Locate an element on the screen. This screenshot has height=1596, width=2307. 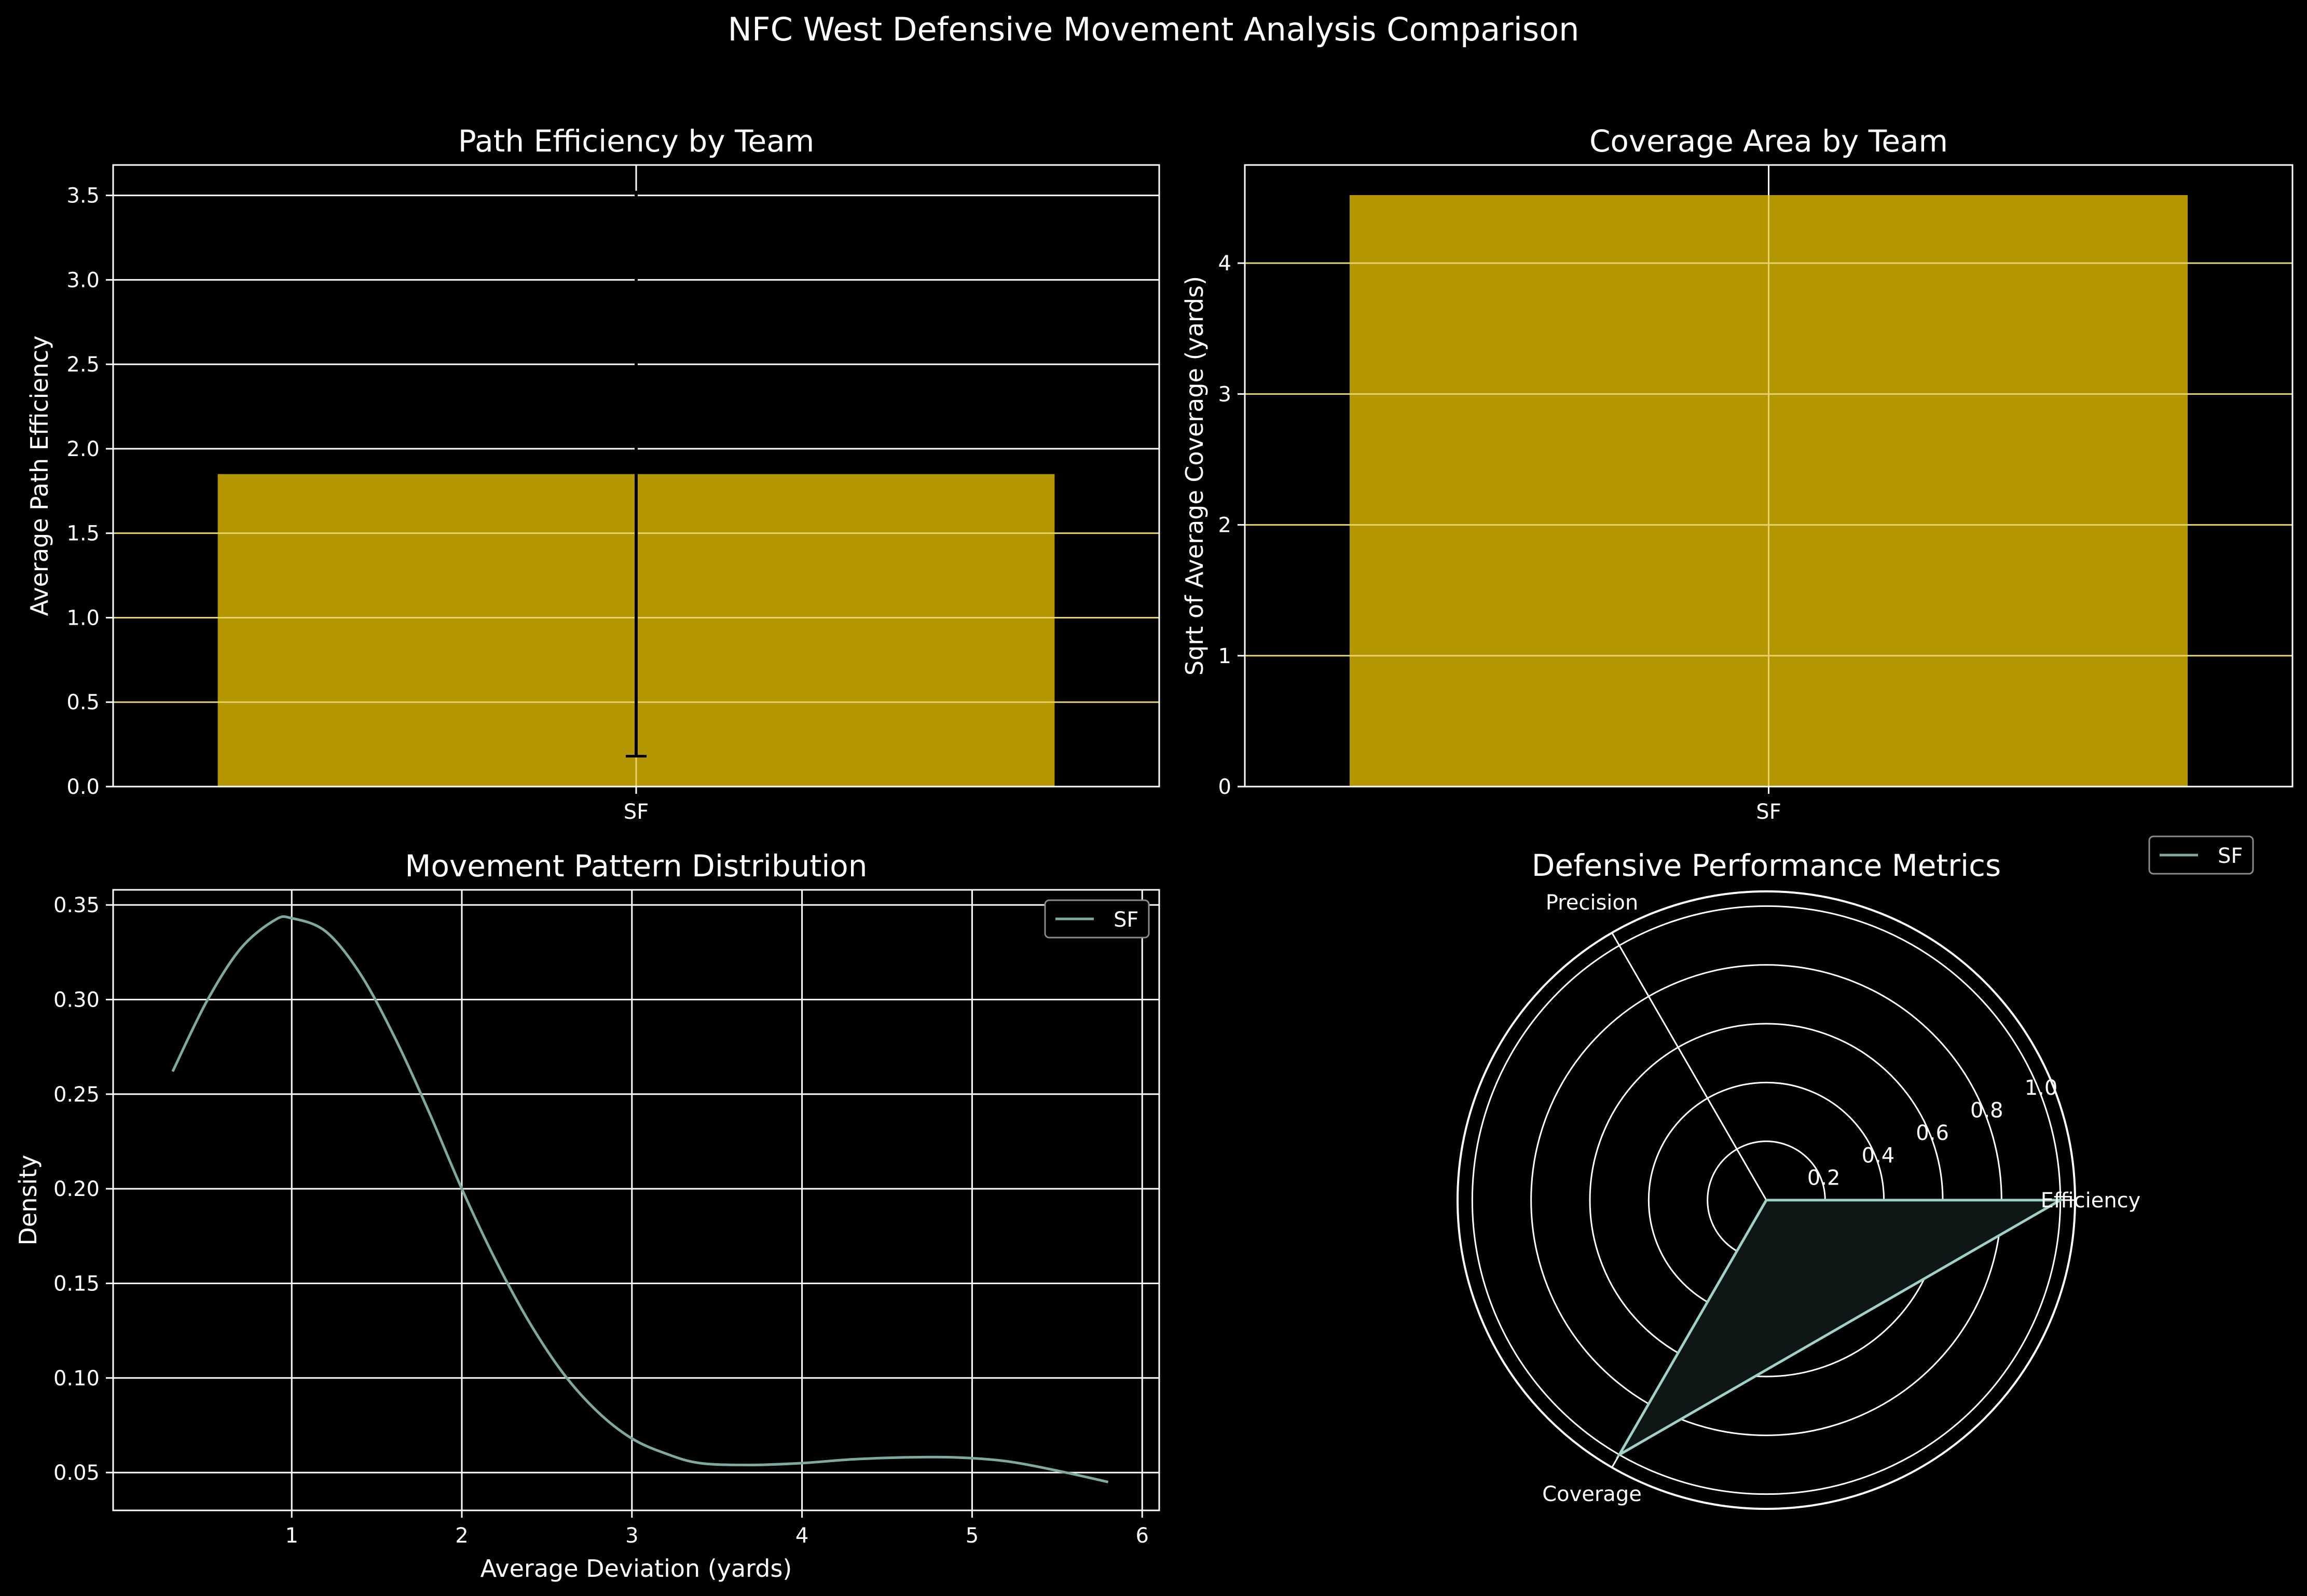
y-tick-label: 0.05 is located at coordinates (76, 1473).